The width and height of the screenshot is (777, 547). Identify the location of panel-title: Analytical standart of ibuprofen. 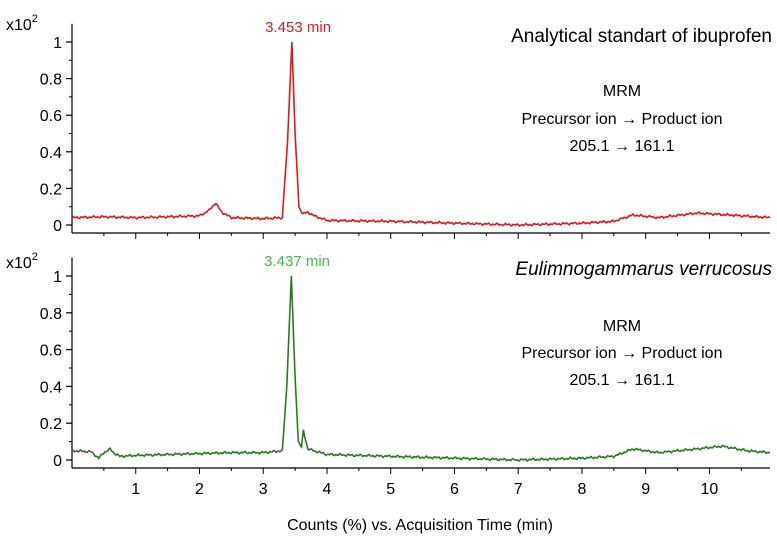
(641, 36).